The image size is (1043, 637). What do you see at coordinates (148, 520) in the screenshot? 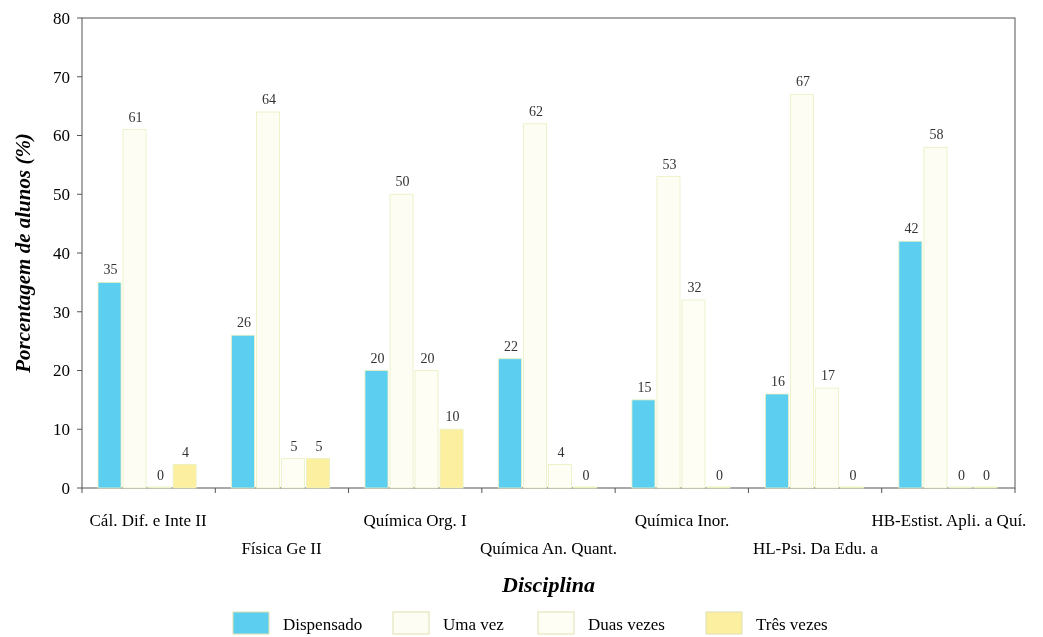
I see `x-tick-label: Cál. Dif. e Inte II` at bounding box center [148, 520].